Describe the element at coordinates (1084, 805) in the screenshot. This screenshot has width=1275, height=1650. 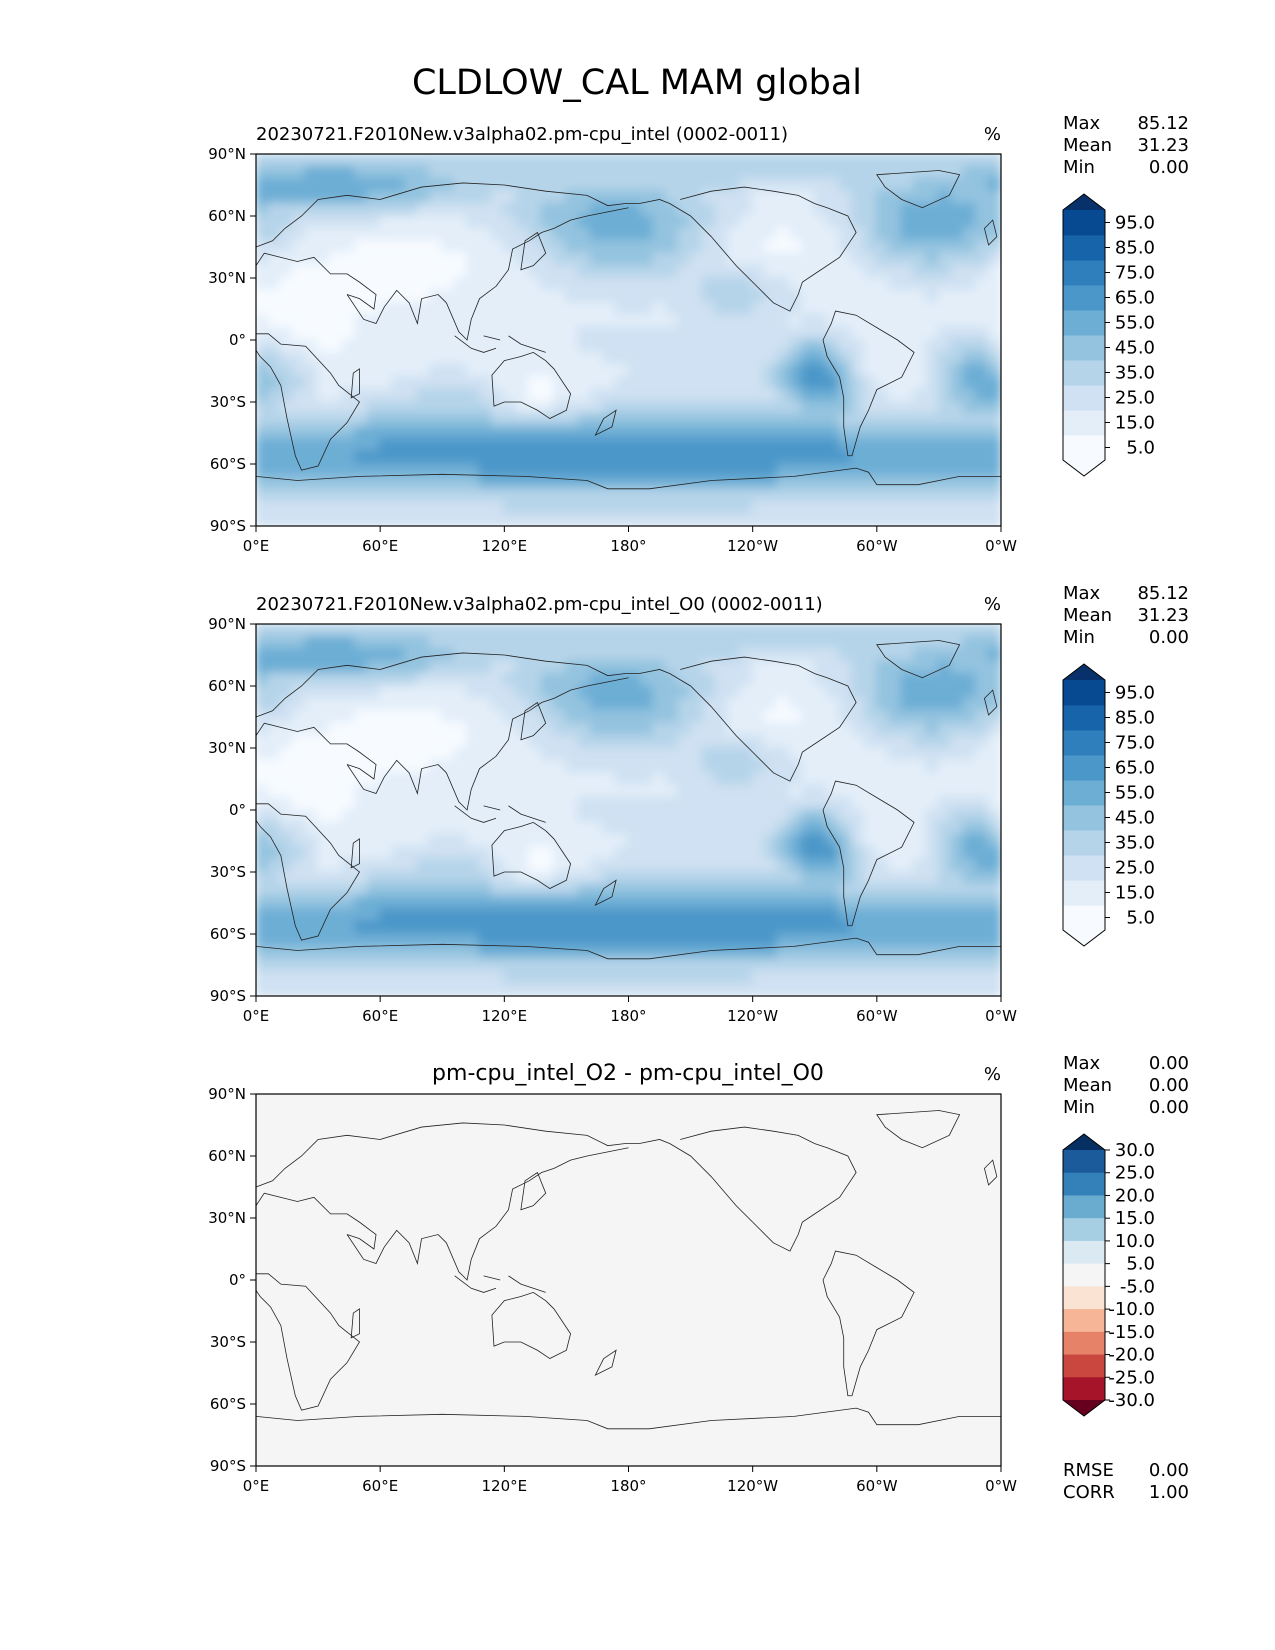
I see `colorbar-outline` at that location.